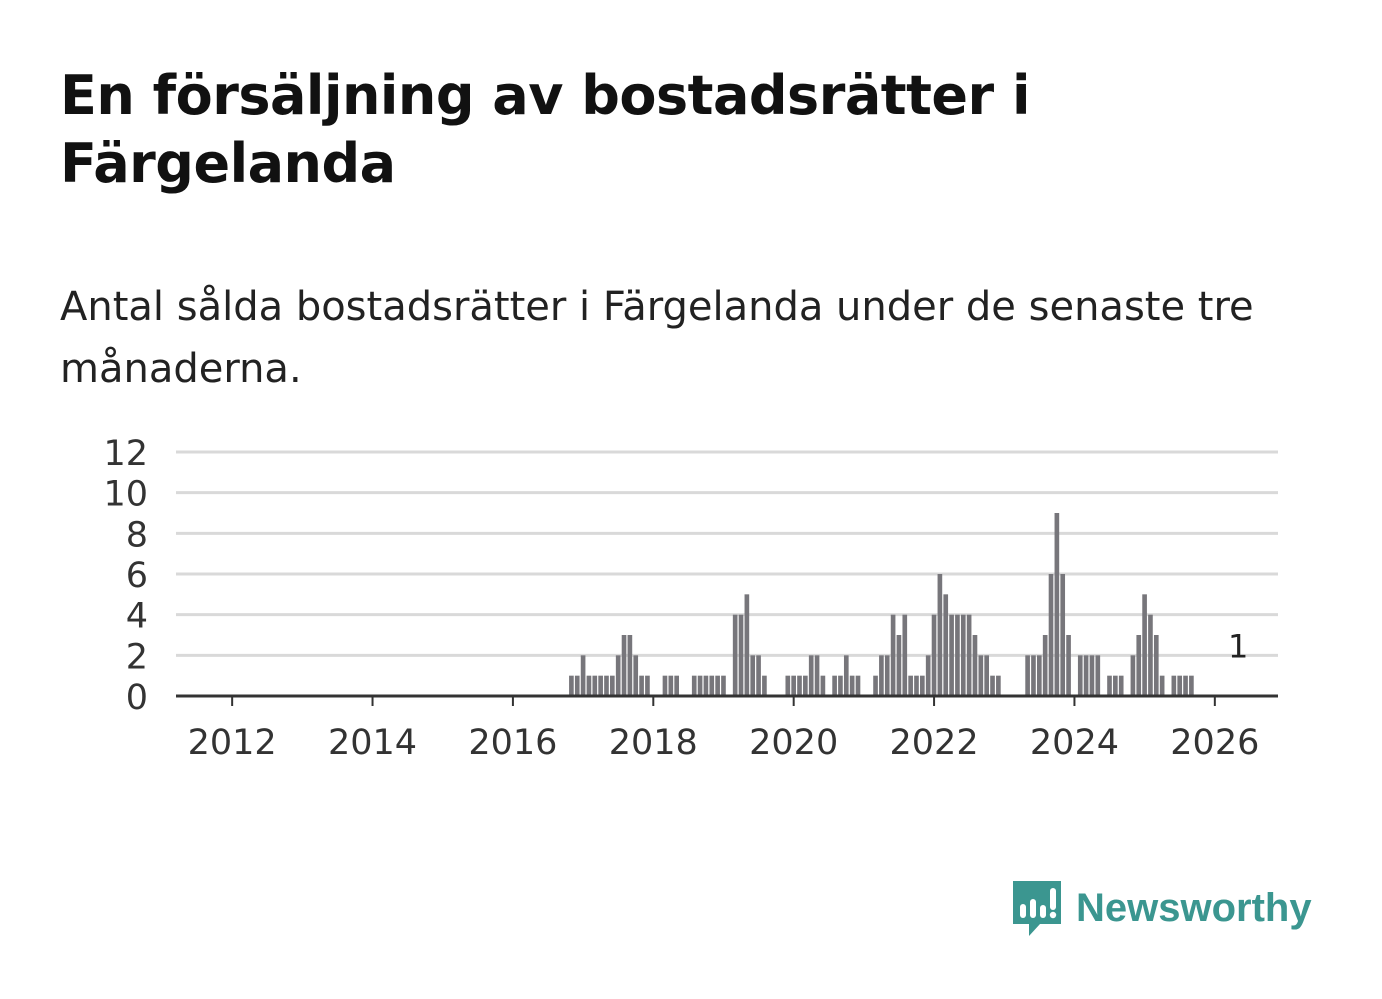  What do you see at coordinates (934, 743) in the screenshot?
I see `x-tick-label: 2022` at bounding box center [934, 743].